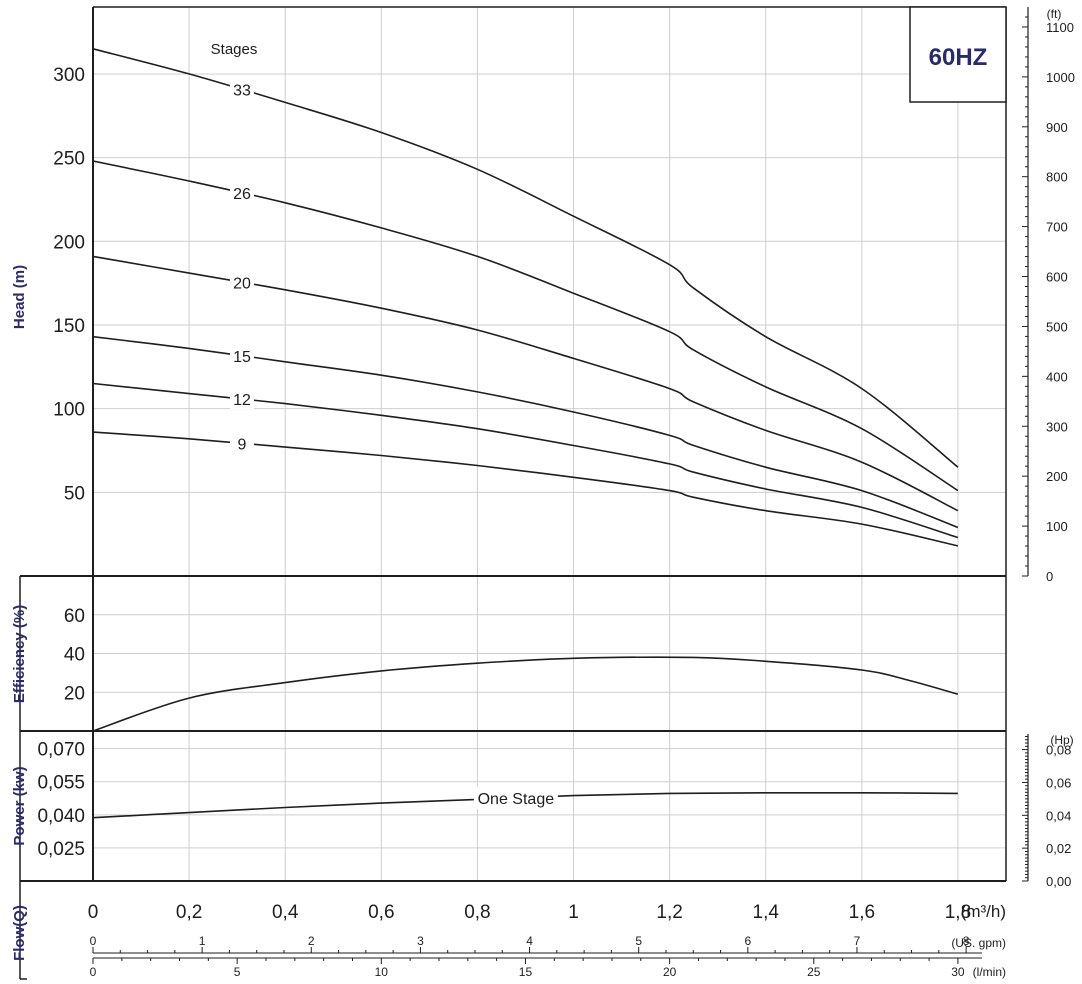 The width and height of the screenshot is (1082, 984). I want to click on gpm-tick-label: 5, so click(638, 941).